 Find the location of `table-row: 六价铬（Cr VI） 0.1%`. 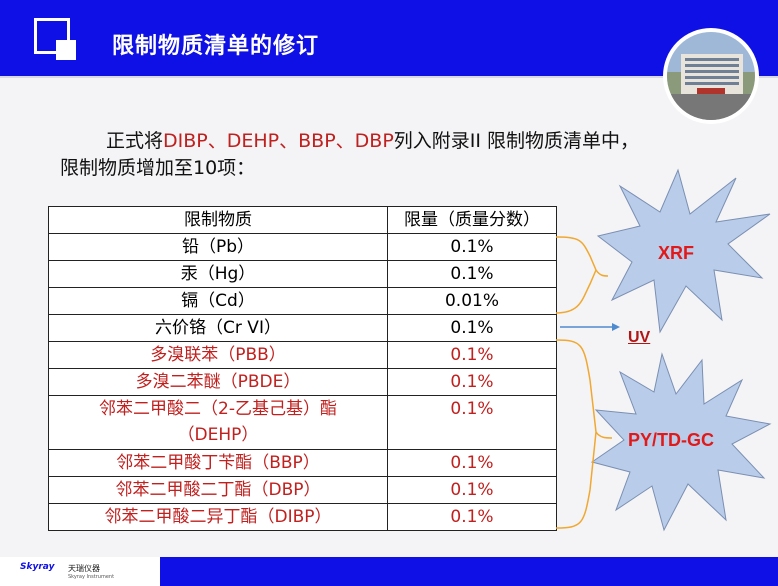

table-row: 六价铬（Cr VI） 0.1% is located at coordinates (302, 328).